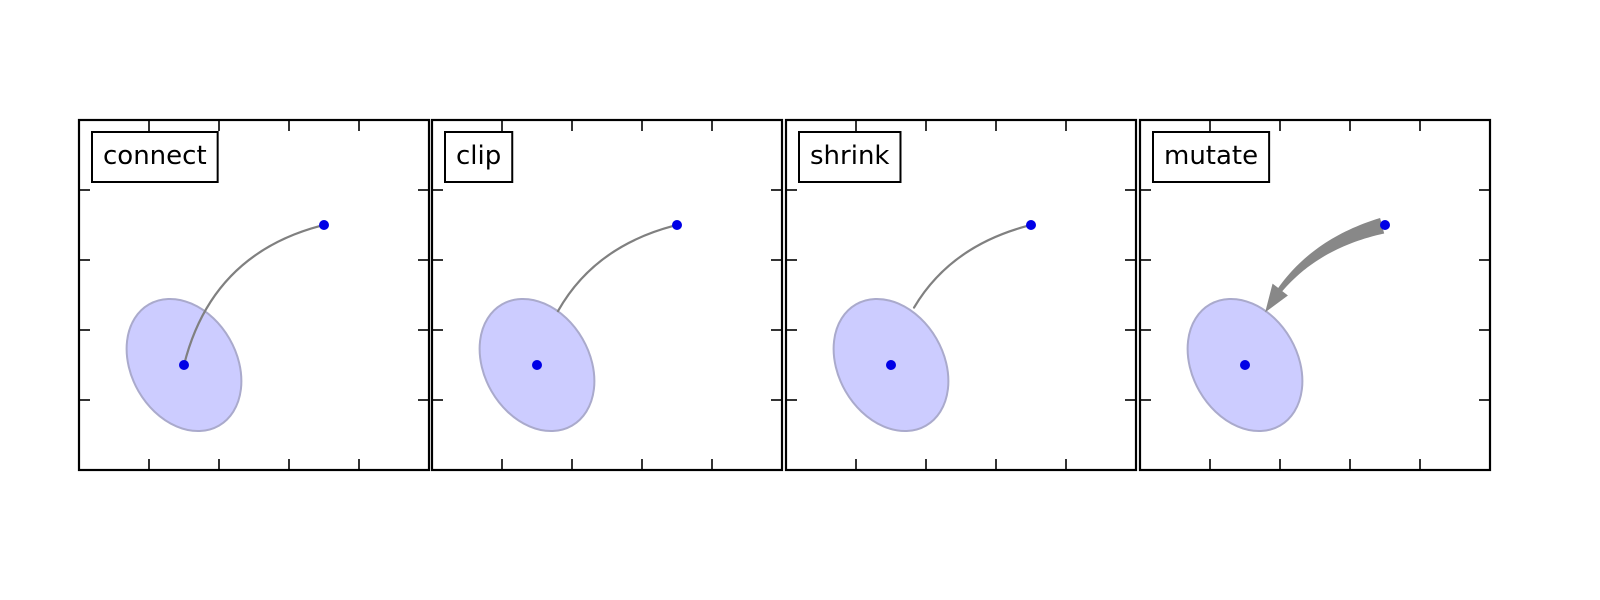 The height and width of the screenshot is (600, 1600). I want to click on panel-label: connect, so click(155, 157).